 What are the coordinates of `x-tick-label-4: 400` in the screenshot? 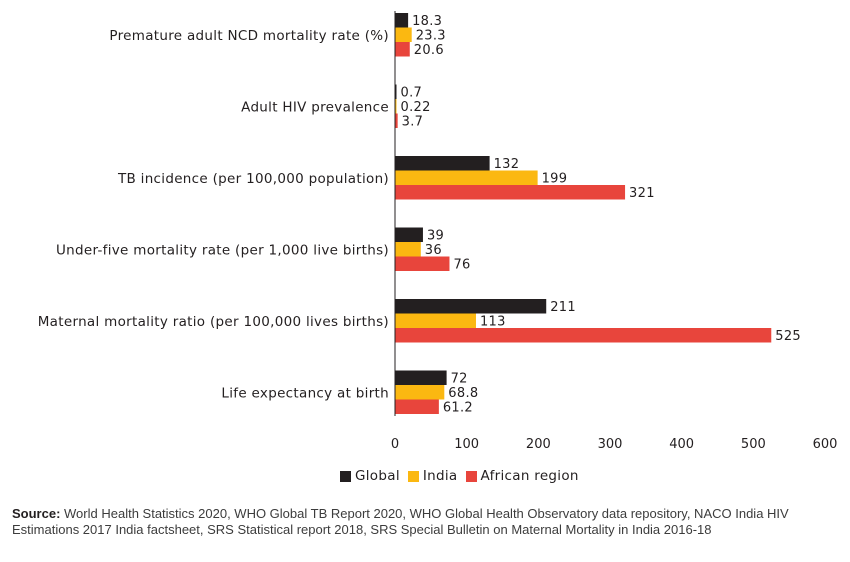 It's located at (681, 444).